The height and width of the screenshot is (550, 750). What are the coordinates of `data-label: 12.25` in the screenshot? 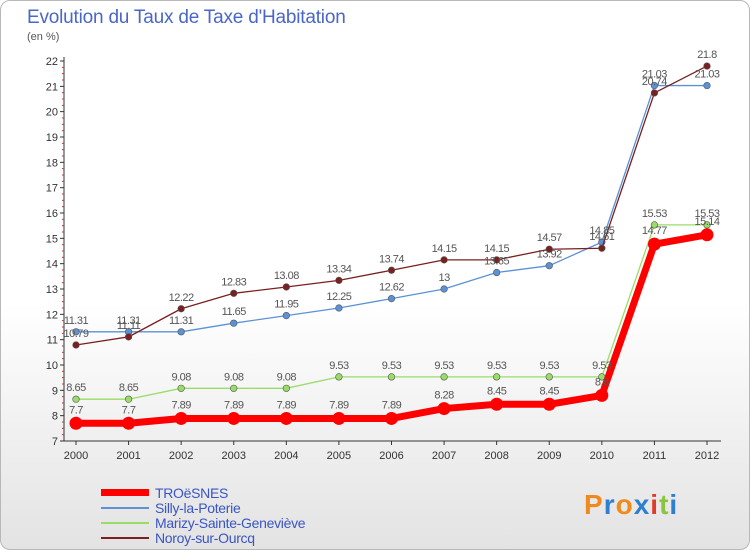 It's located at (338, 297).